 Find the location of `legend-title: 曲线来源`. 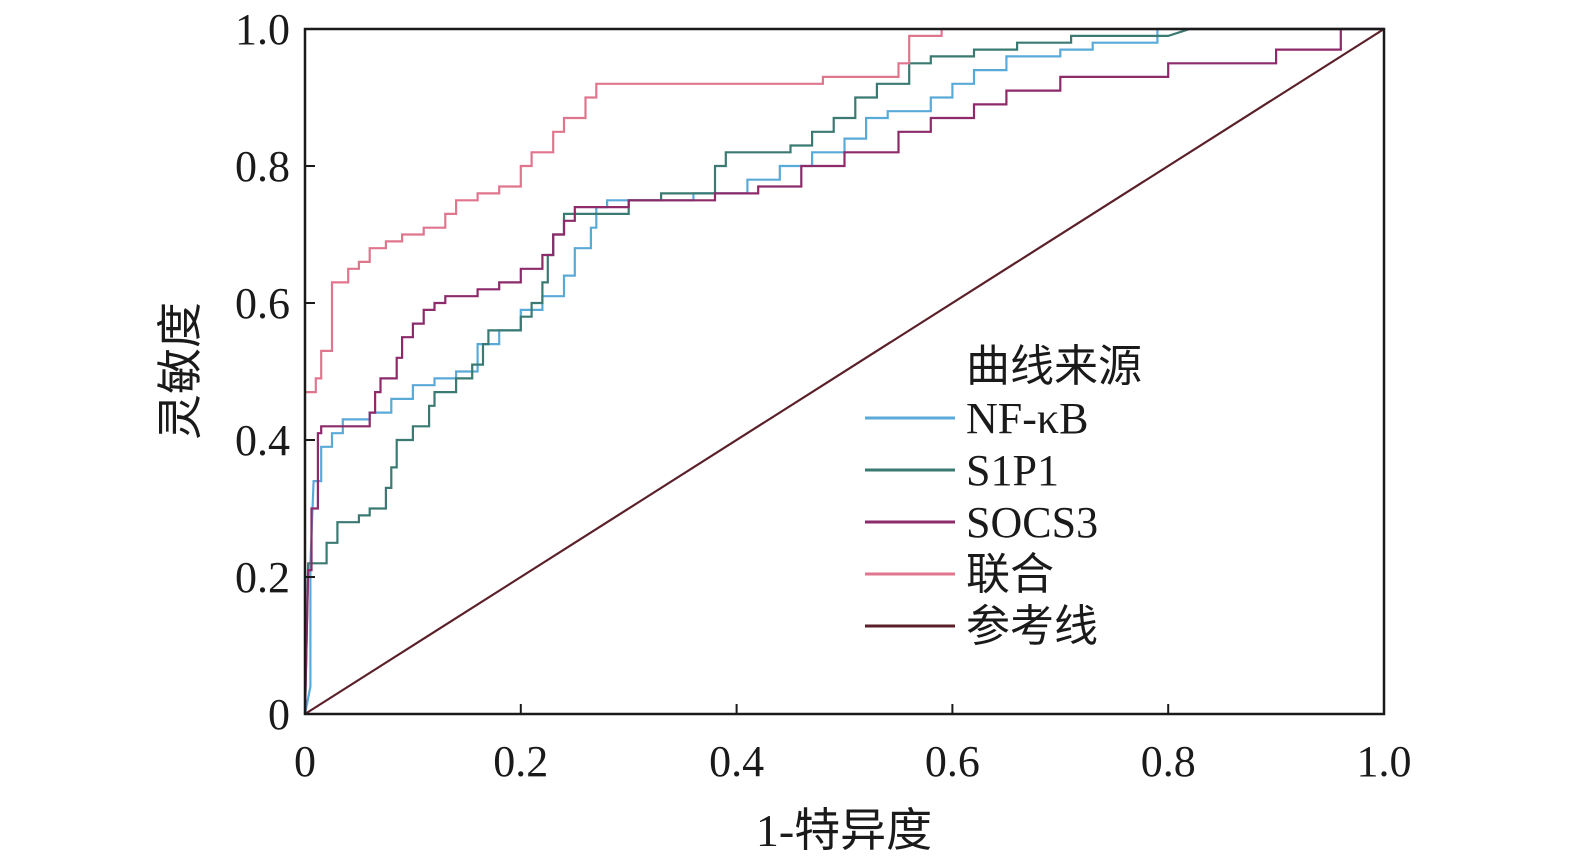

legend-title: 曲线来源 is located at coordinates (1054, 366).